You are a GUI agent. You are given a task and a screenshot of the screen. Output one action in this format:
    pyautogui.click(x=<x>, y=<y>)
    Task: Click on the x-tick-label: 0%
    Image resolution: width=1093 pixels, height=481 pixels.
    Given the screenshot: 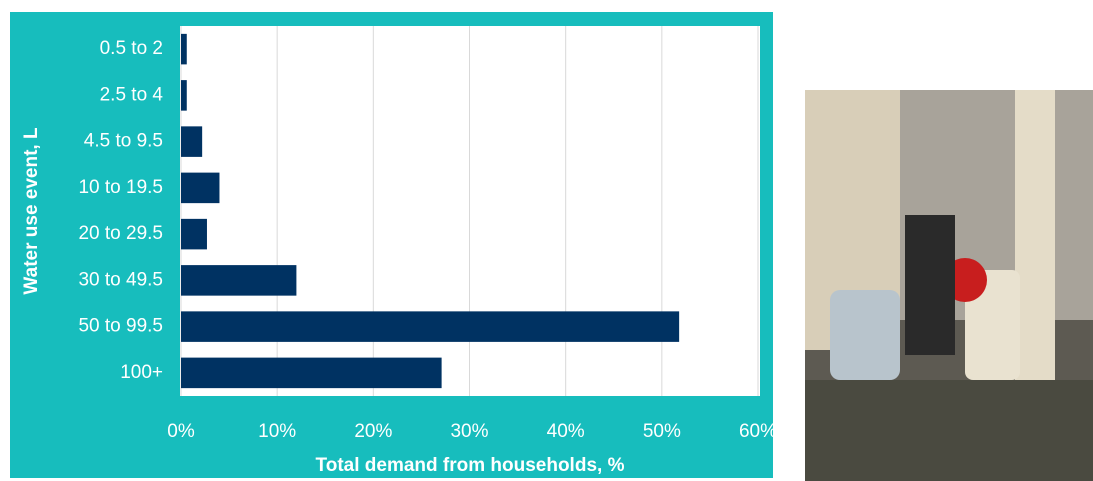 What is the action you would take?
    pyautogui.click(x=181, y=431)
    